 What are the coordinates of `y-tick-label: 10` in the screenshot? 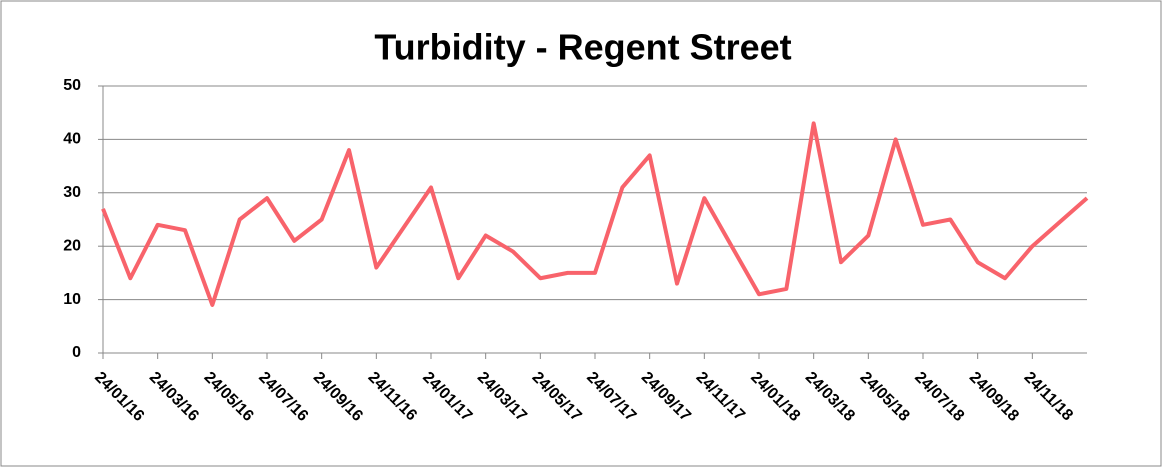 It's located at (72, 299).